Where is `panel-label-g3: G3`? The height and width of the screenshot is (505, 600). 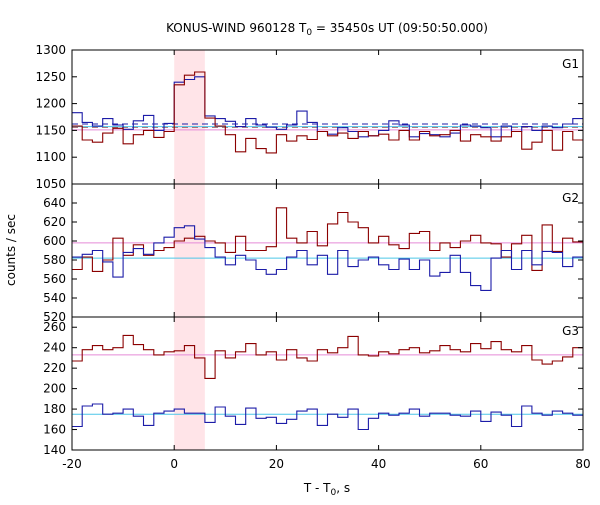 panel-label-g3: G3 is located at coordinates (570, 331).